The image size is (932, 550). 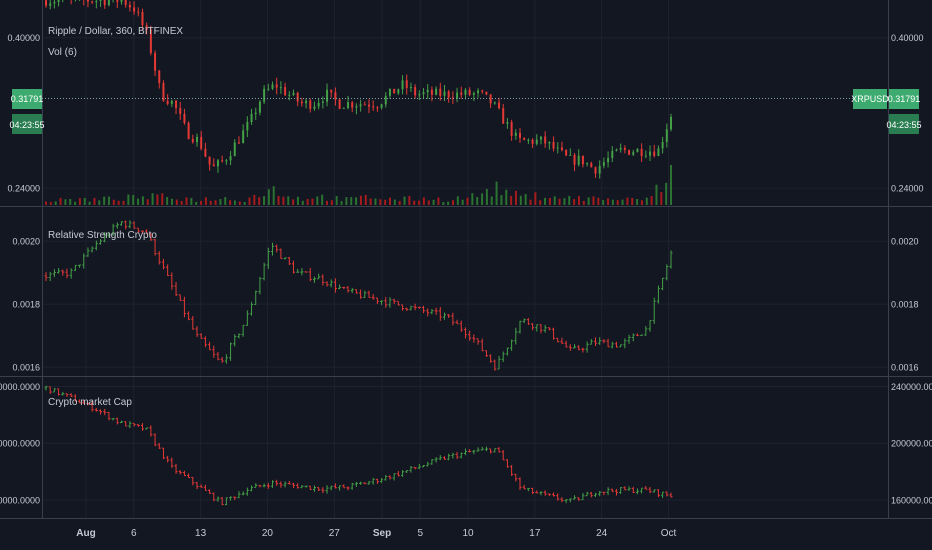 I want to click on mcap-pane-title: Crypto market Cap, so click(x=90, y=402).